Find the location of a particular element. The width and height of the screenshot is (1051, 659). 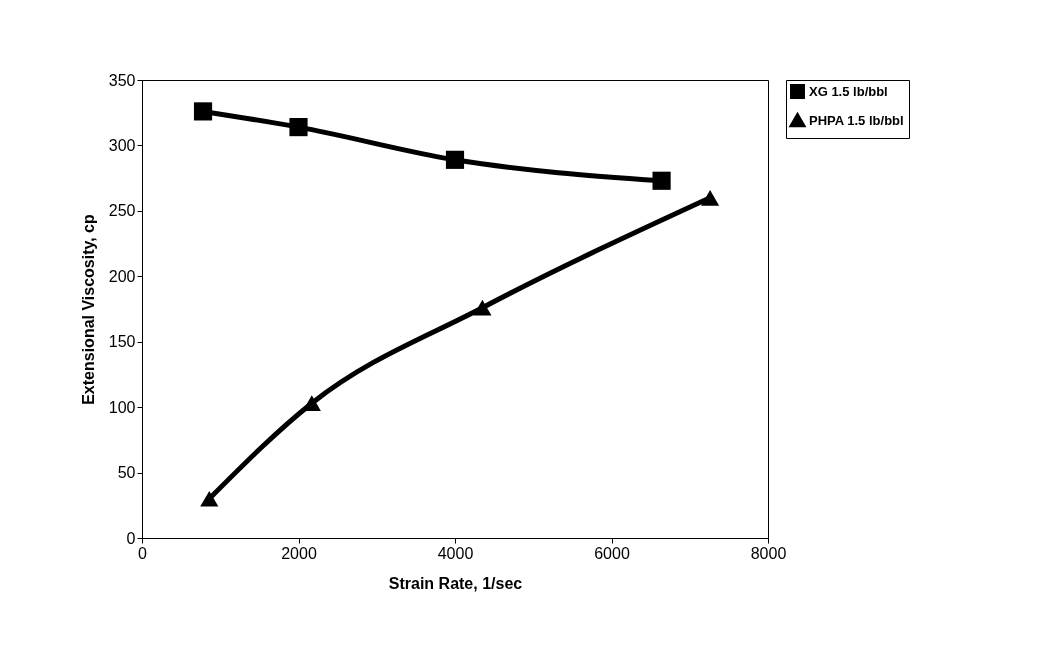

y-tick-label: 0 is located at coordinates (131, 538).